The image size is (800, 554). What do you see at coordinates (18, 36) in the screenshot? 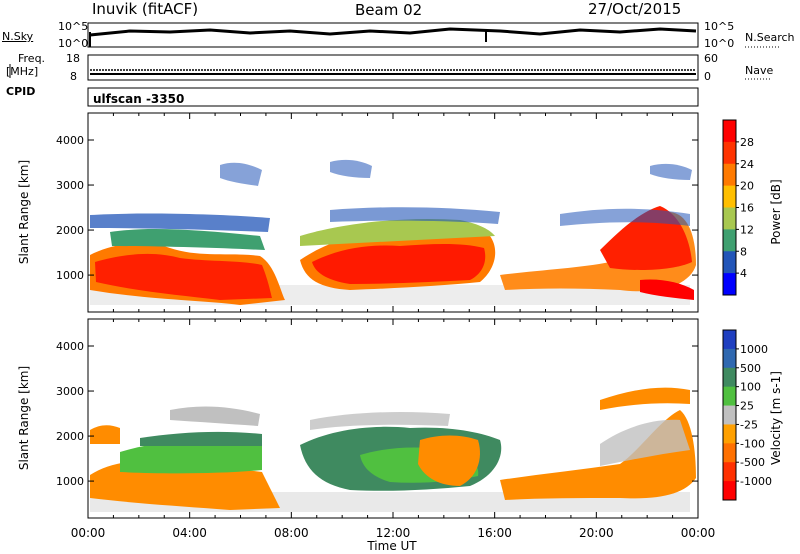
I see `nsky-label: N.Sky` at bounding box center [18, 36].